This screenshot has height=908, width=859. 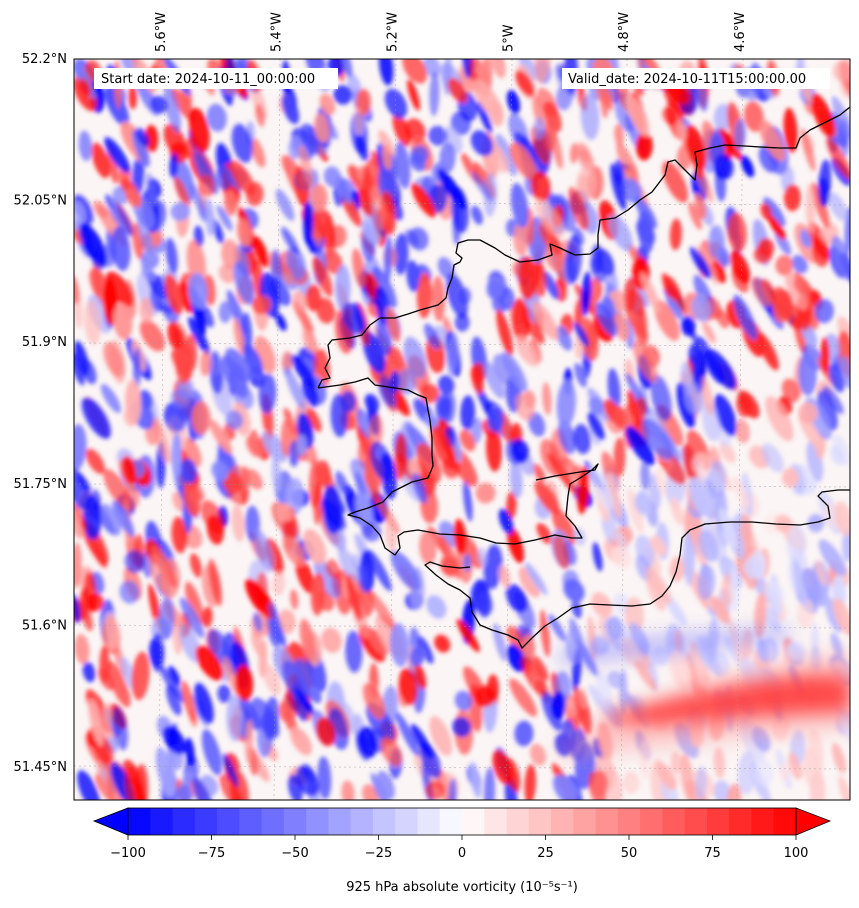 What do you see at coordinates (462, 853) in the screenshot?
I see `colorbar-tick-label-4: 0` at bounding box center [462, 853].